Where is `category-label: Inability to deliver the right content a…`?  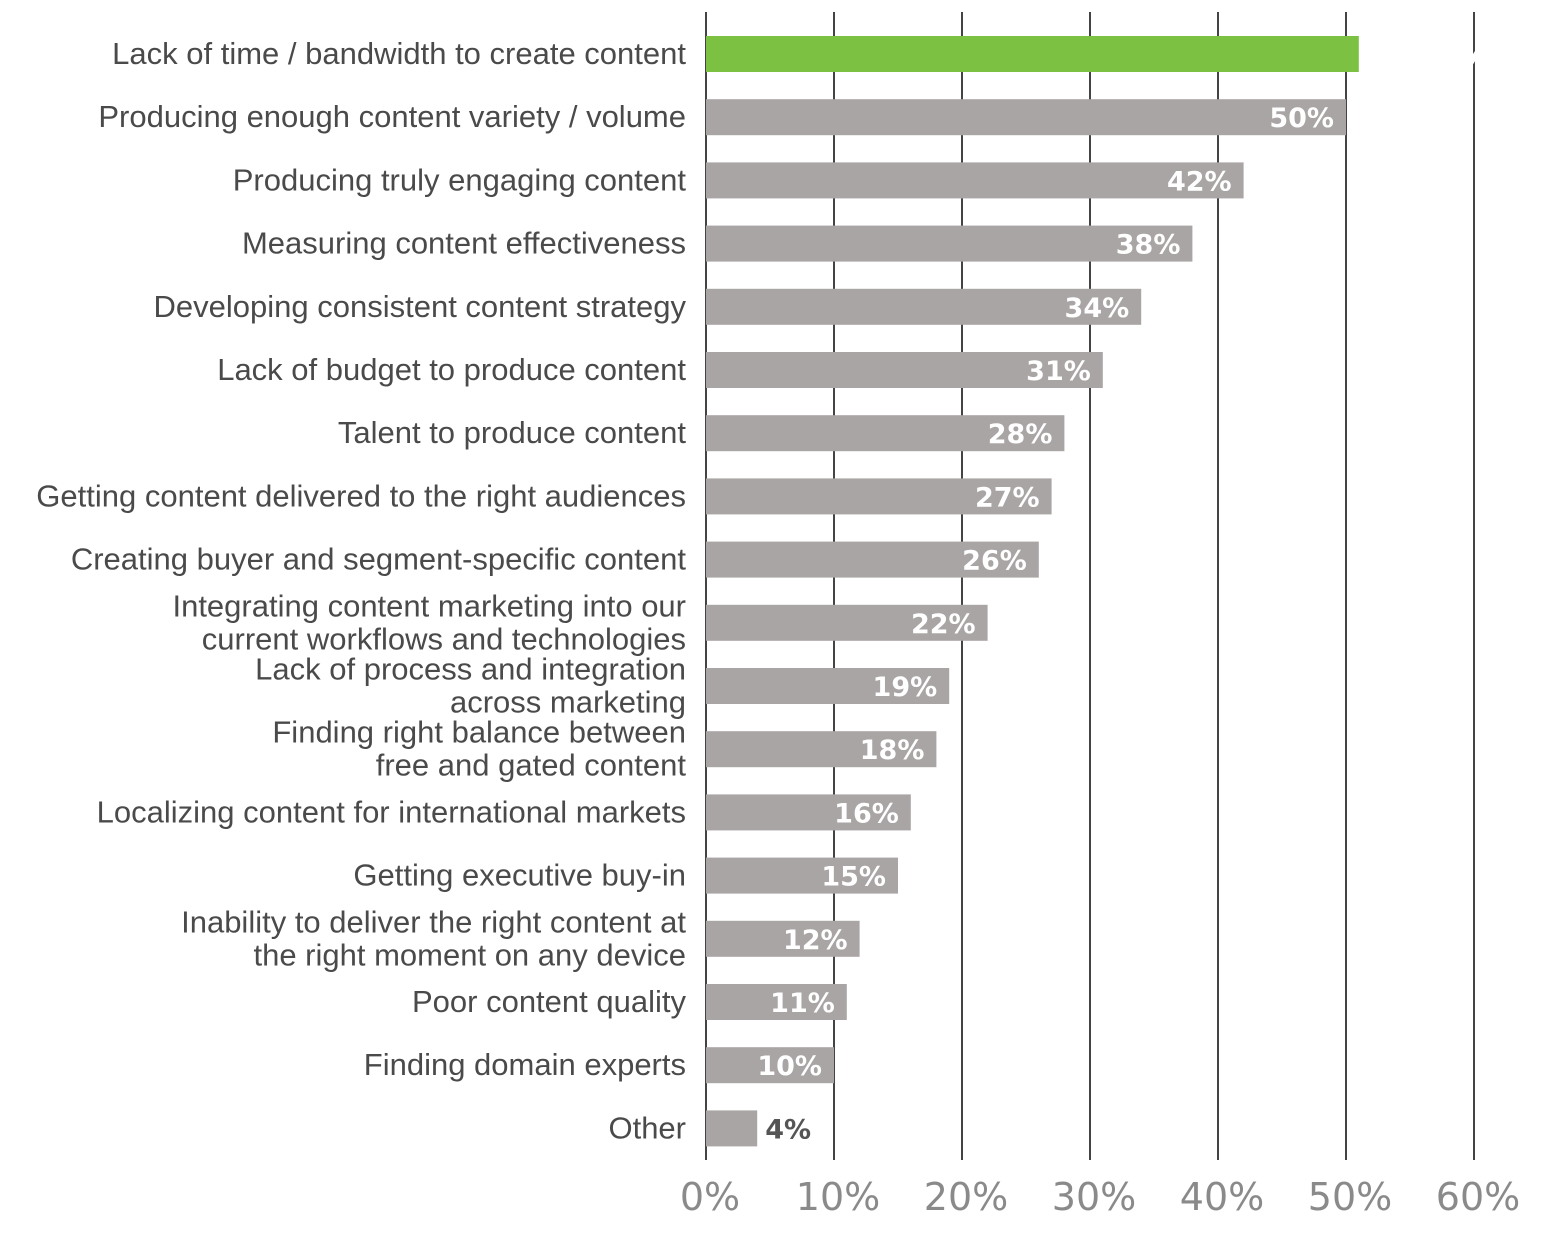 category-label: Inability to deliver the right content a… is located at coordinates (433, 921).